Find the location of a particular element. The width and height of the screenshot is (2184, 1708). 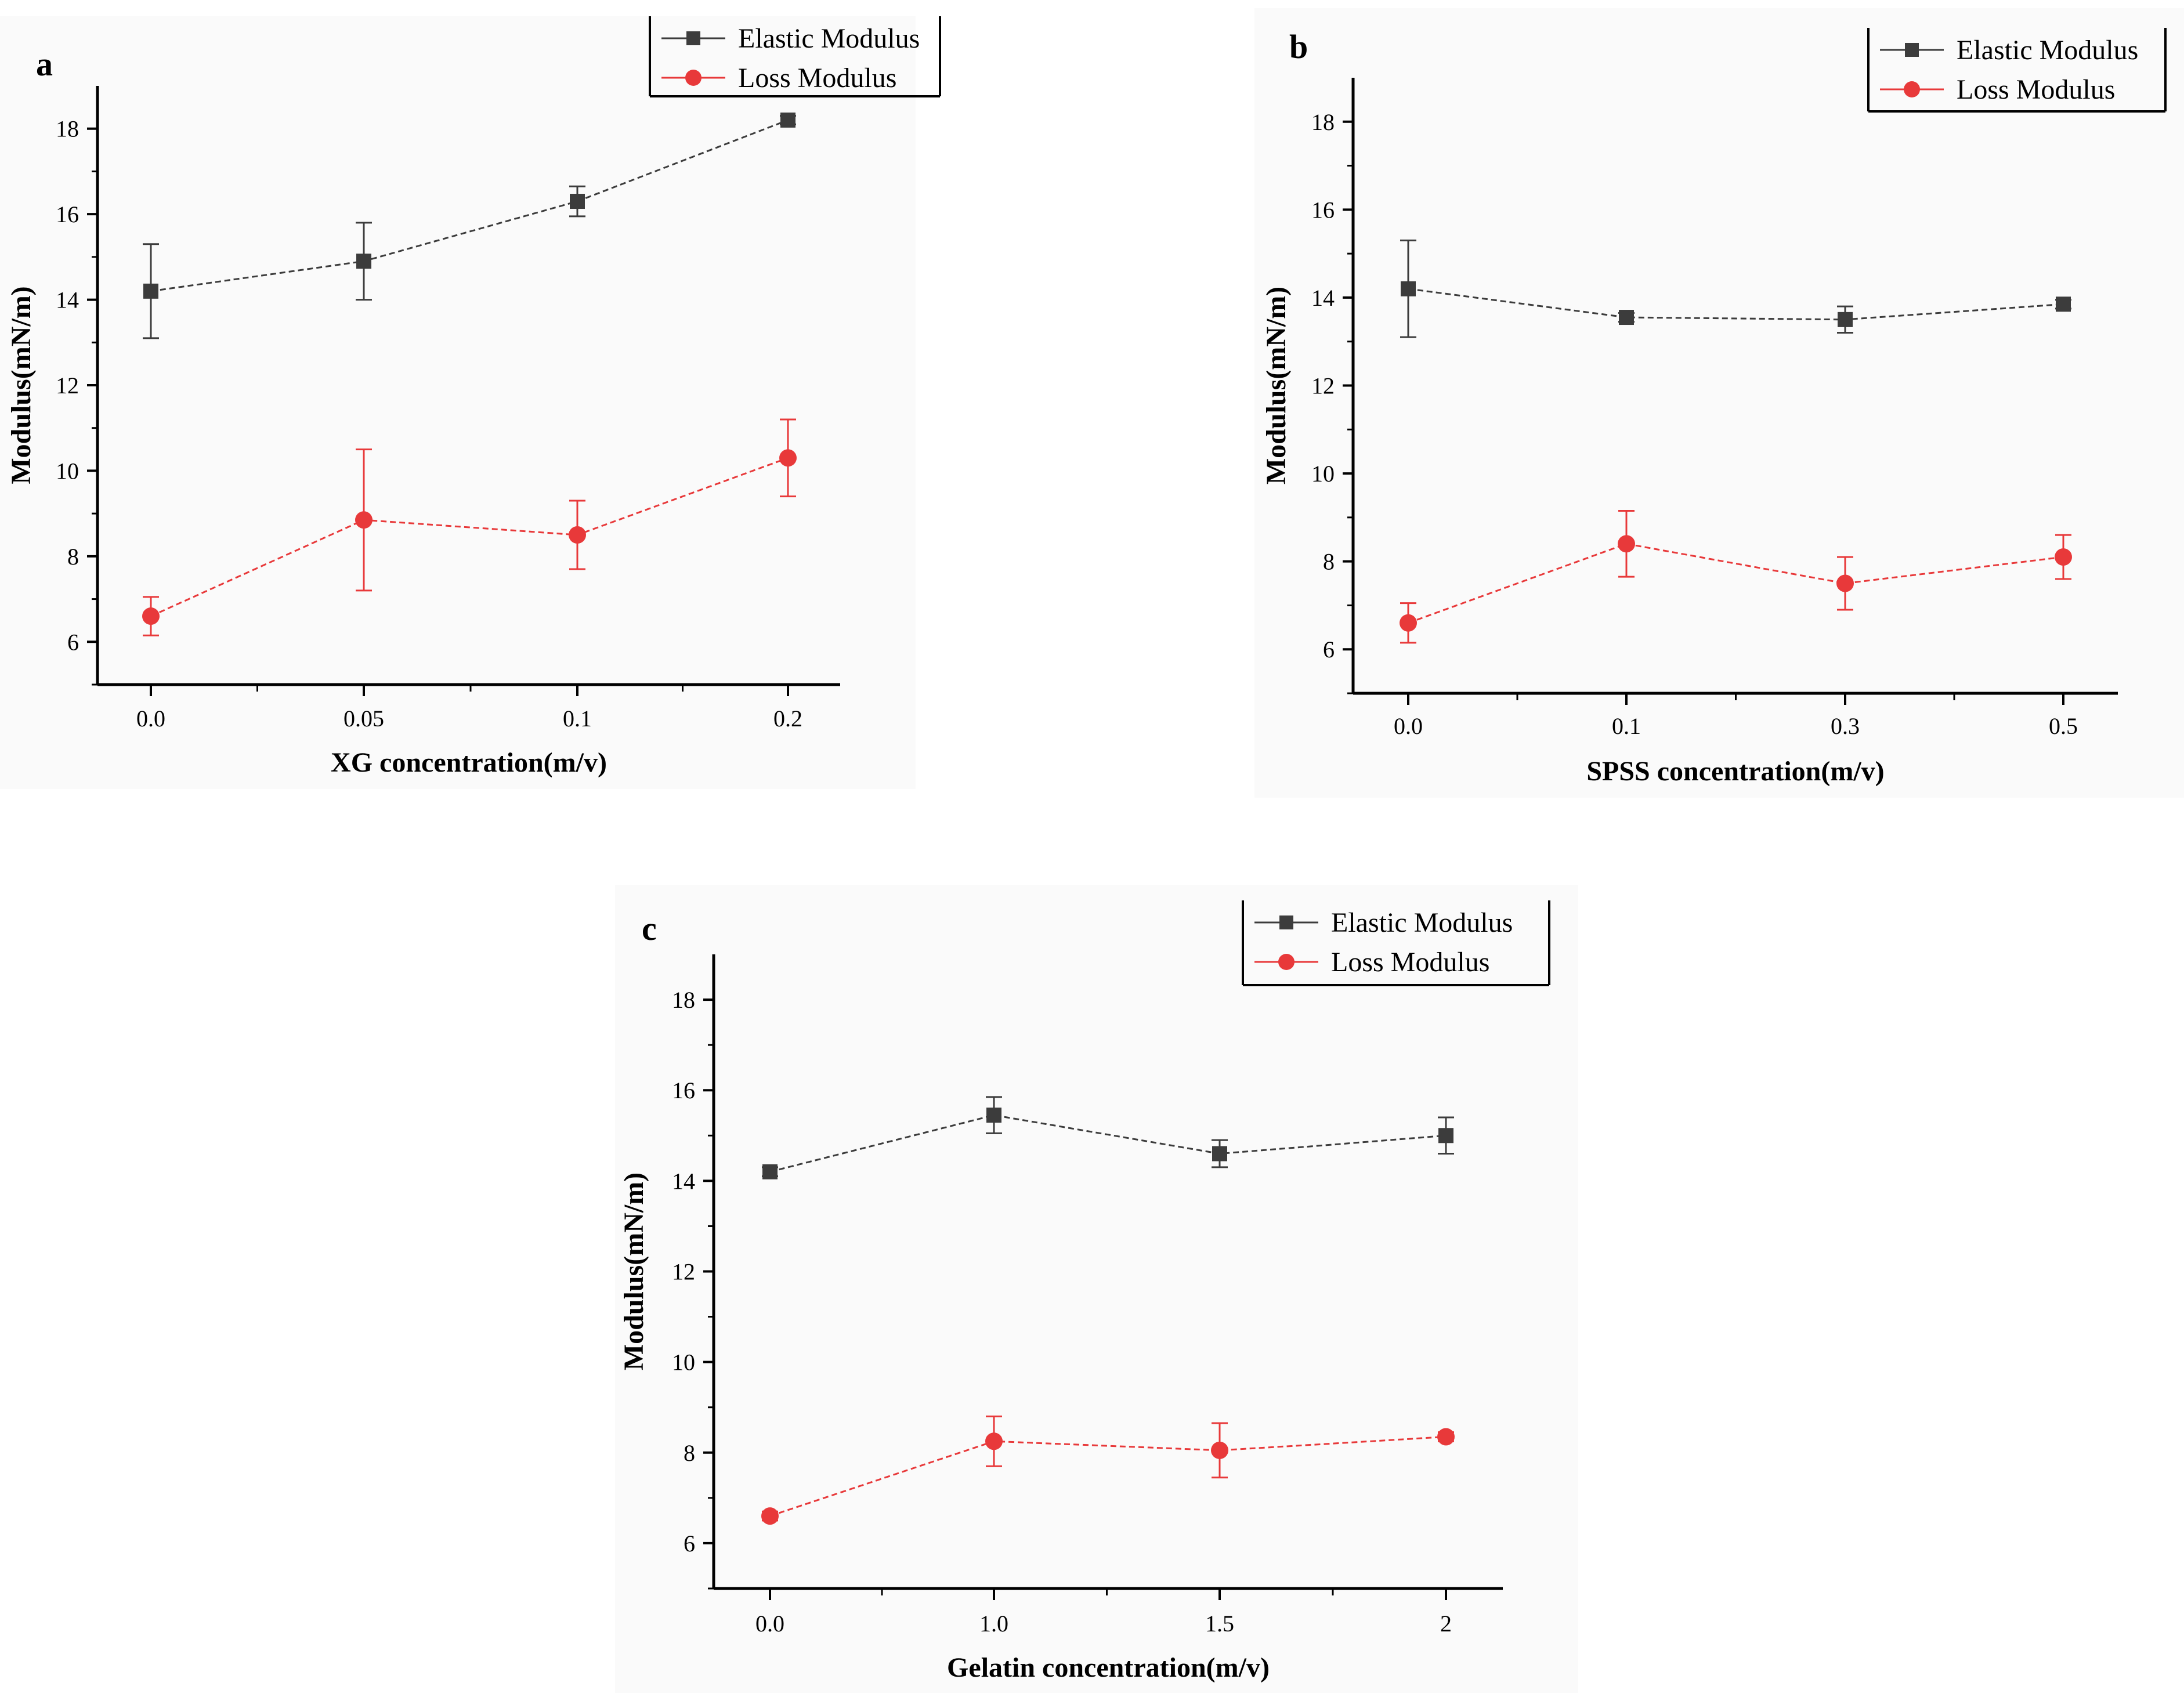

panel-label: b is located at coordinates (1299, 47).